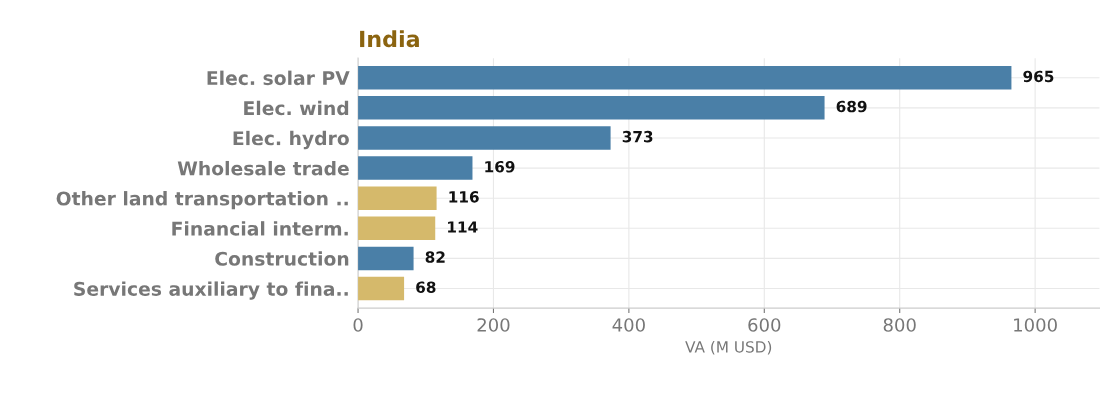  What do you see at coordinates (260, 228) in the screenshot?
I see `y-tick-label: Financial interm.` at bounding box center [260, 228].